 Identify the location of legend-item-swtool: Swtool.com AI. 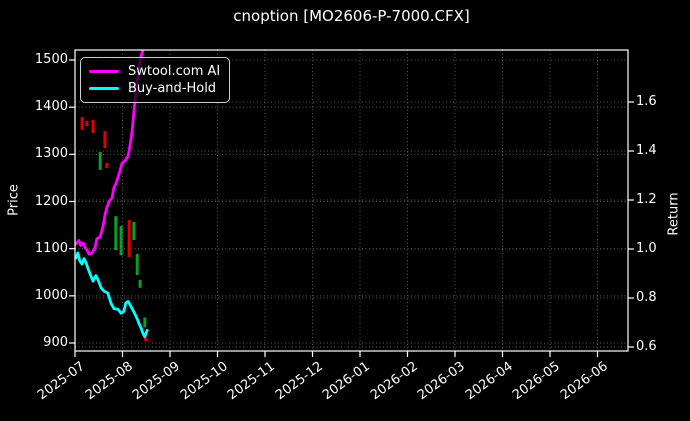
(155, 71).